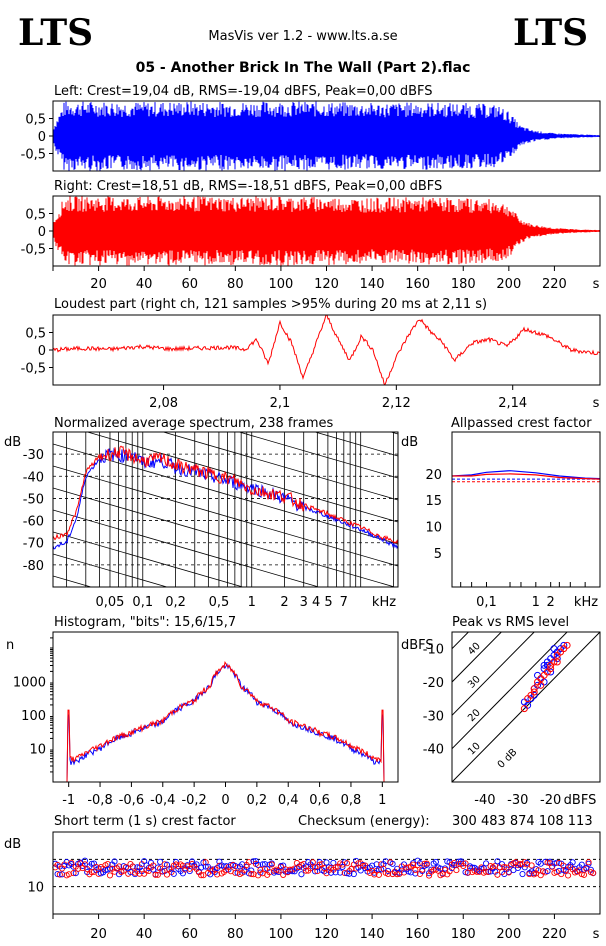 Image resolution: width=606 pixels, height=946 pixels. I want to click on right-xtick-label: 120, so click(326, 284).